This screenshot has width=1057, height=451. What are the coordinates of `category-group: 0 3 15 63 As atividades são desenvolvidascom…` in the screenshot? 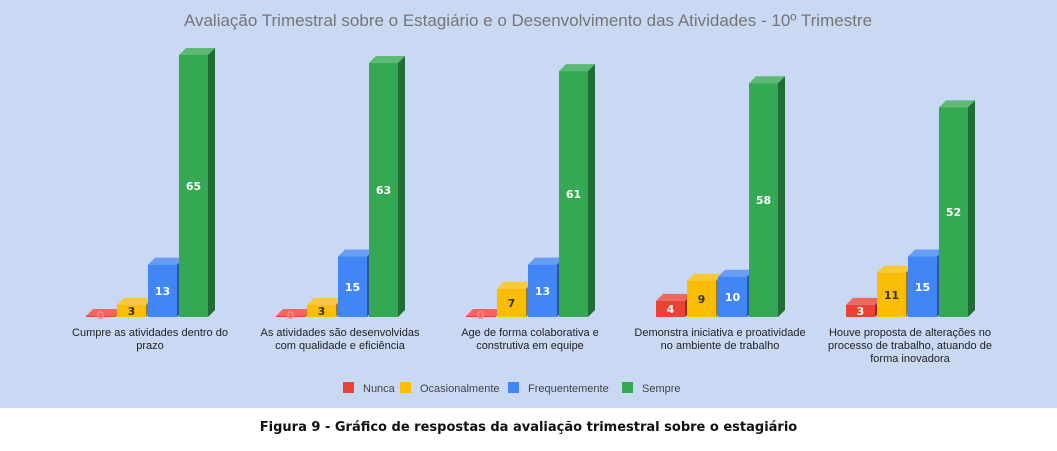 It's located at (340, 204).